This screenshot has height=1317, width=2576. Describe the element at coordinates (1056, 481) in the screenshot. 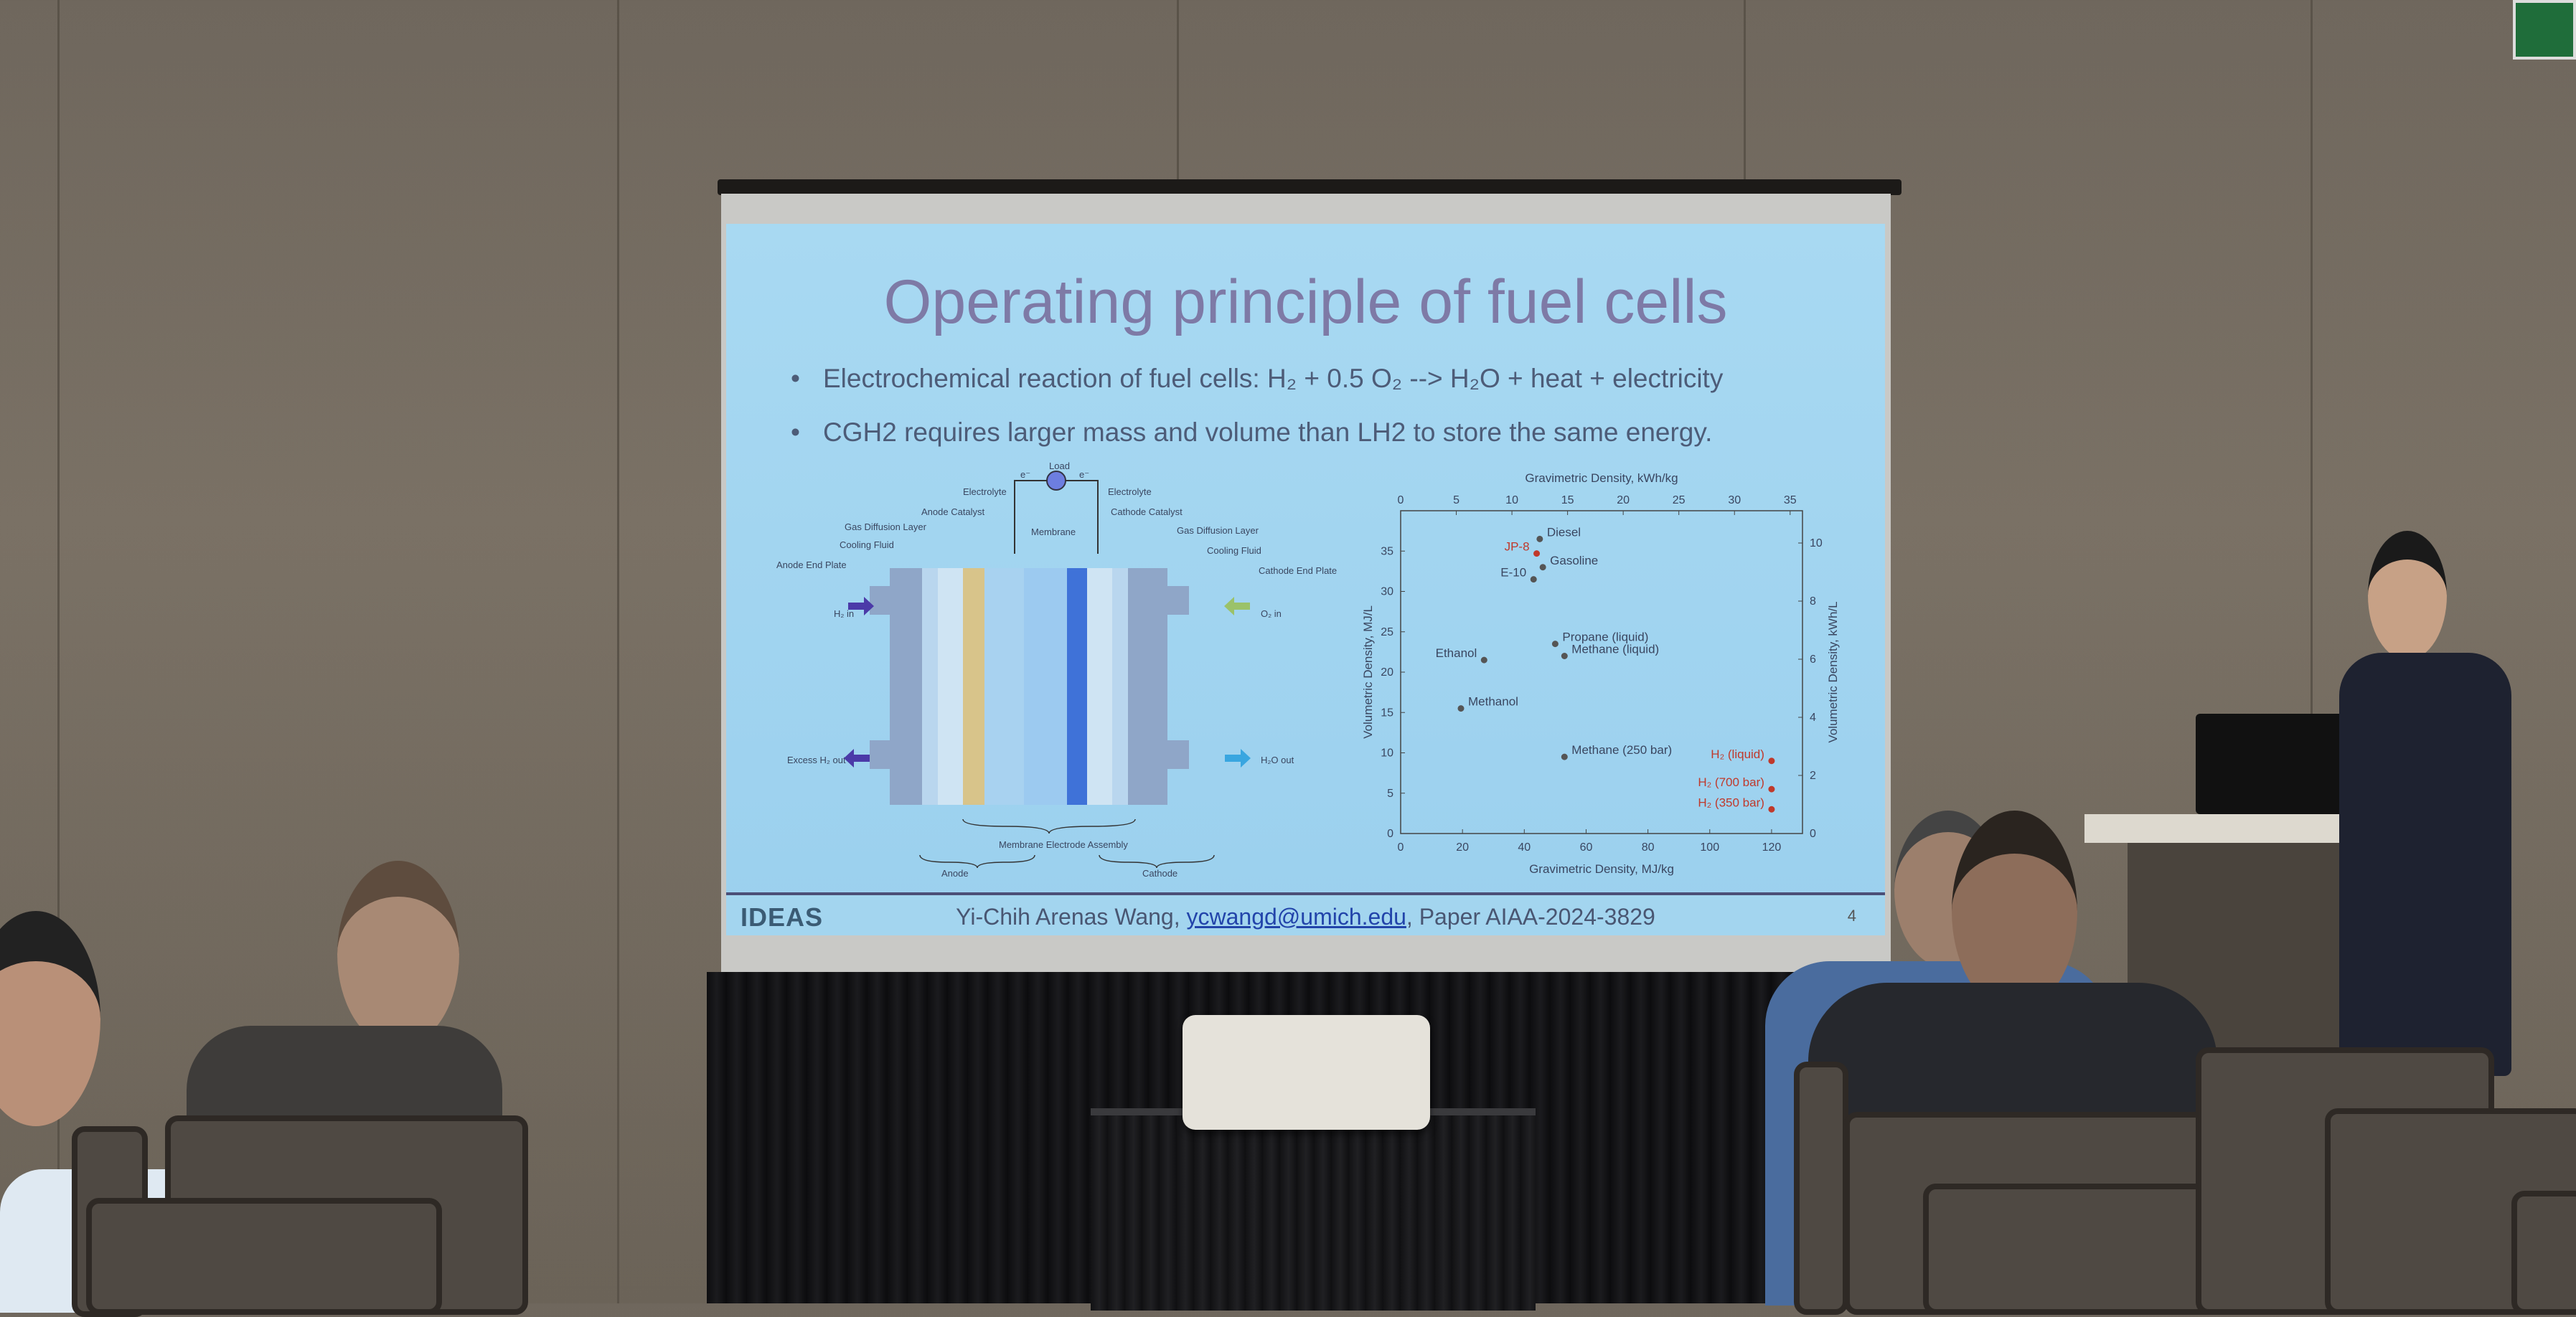

I see `load-icon` at that location.